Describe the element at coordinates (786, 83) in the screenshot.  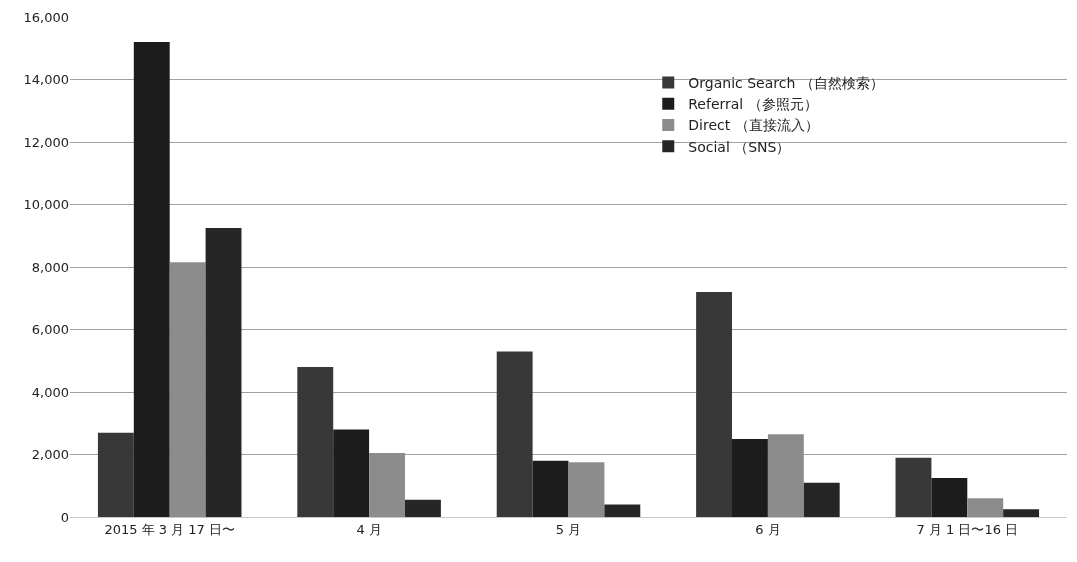
I see `legend-label: Organic Search （自然検索）` at that location.